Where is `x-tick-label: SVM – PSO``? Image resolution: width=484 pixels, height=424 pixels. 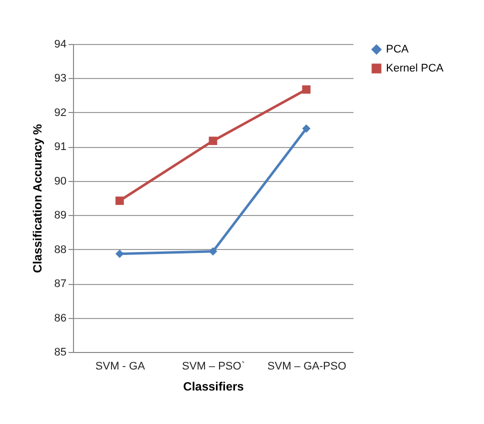 x-tick-label: SVM – PSO` is located at coordinates (213, 366).